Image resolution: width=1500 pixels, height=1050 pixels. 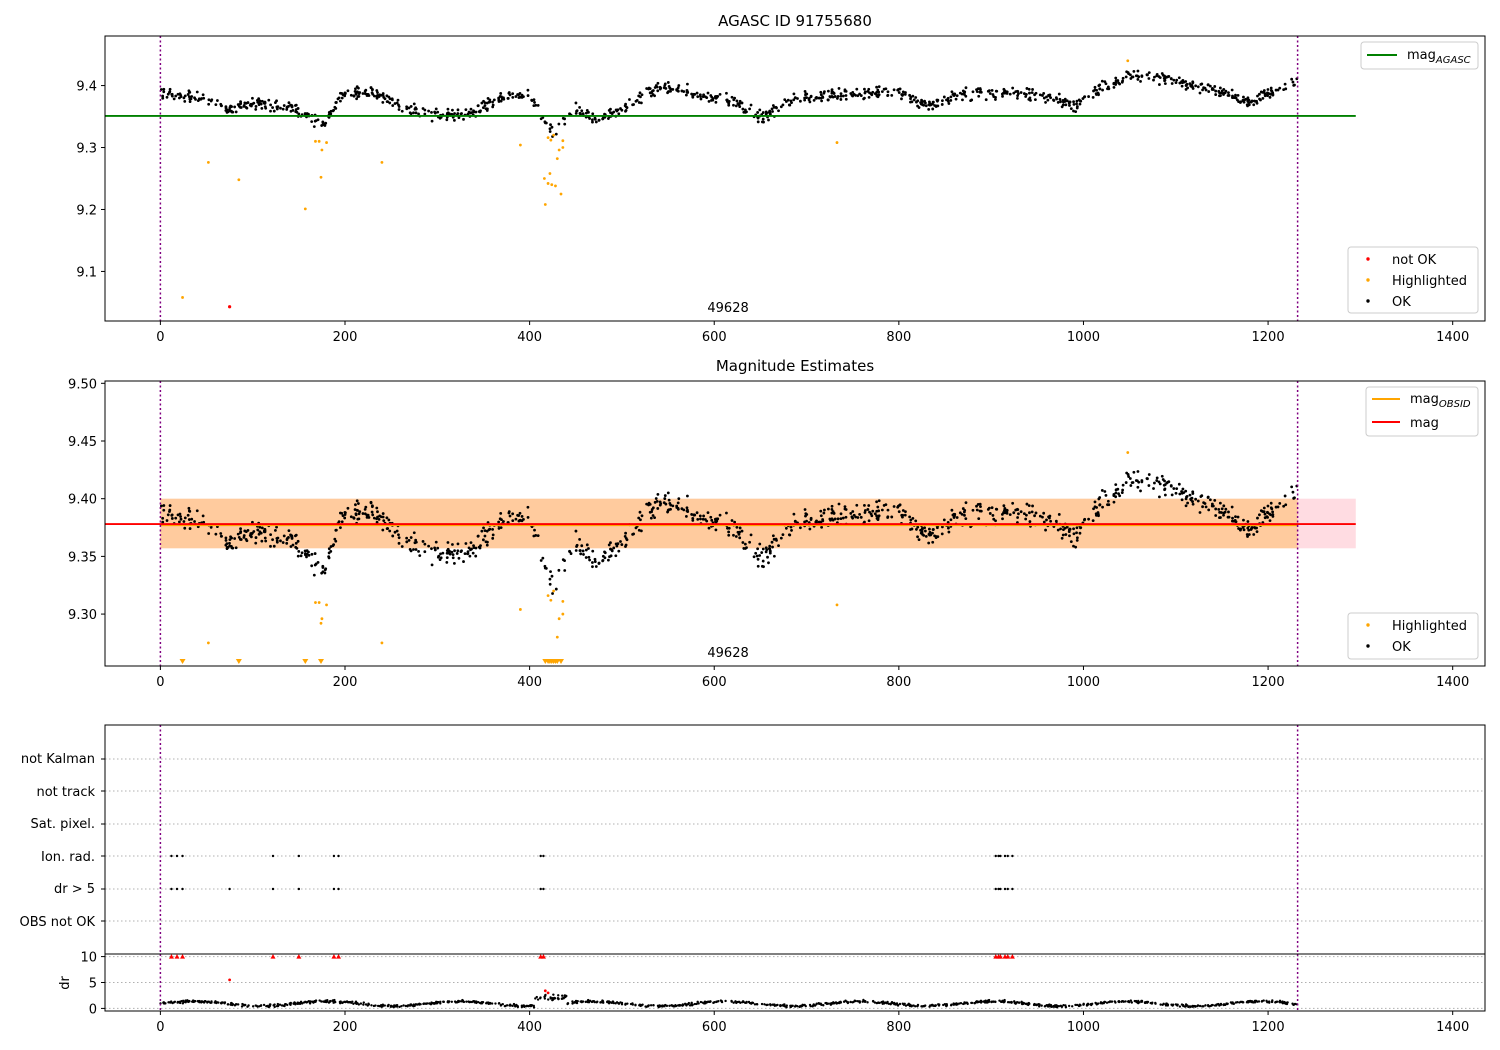 I want to click on p1-y-tick-label-0: 9.1, so click(x=86, y=272).